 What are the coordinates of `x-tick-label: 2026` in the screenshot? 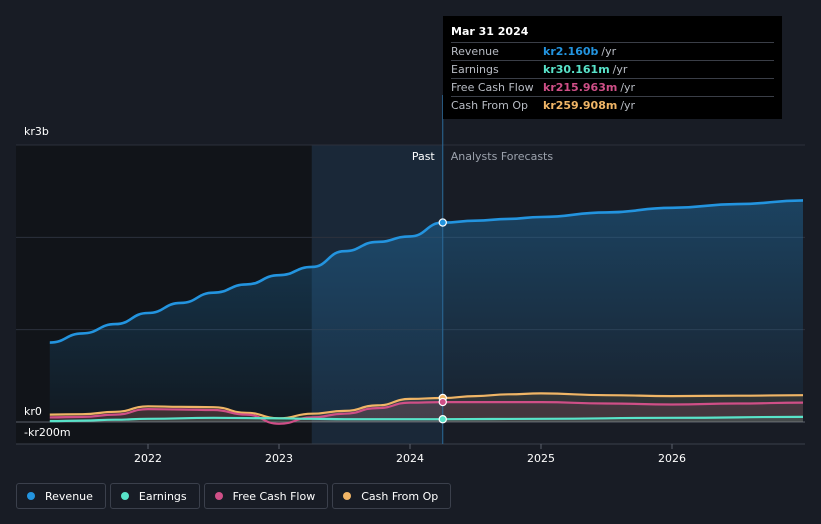 It's located at (672, 458).